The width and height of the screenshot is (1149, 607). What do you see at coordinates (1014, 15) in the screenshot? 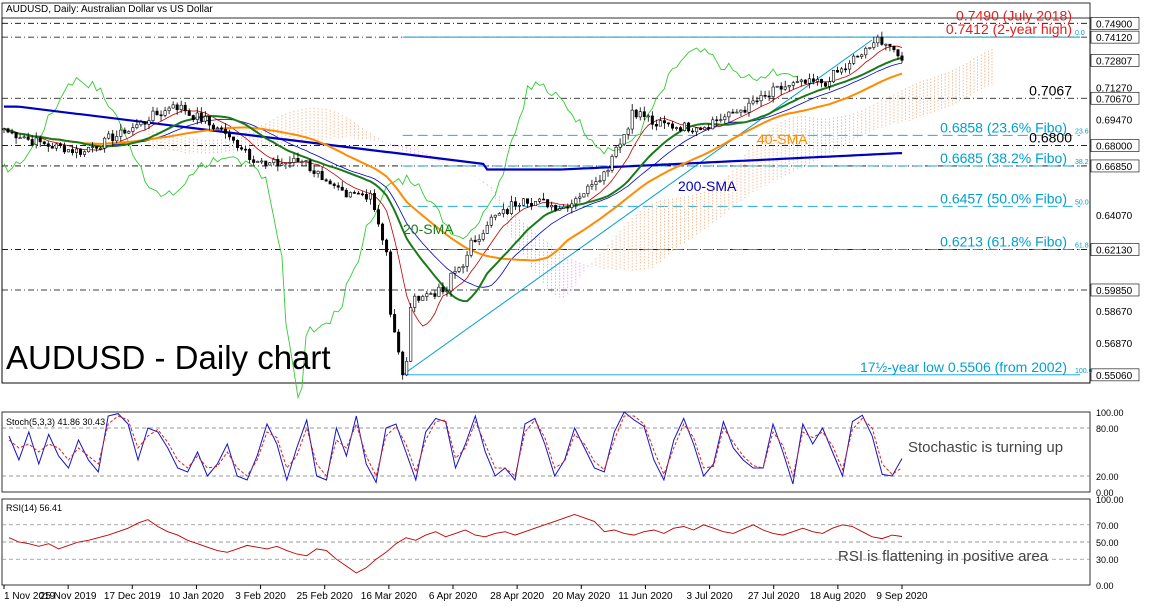
I see `level-label: 0.7490 (July 2018)` at bounding box center [1014, 15].